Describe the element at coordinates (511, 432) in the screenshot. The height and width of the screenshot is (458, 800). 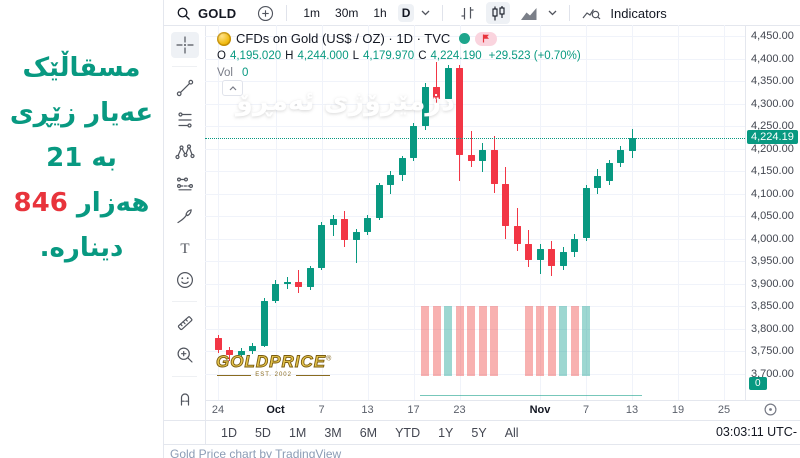
I see `range-tab-all: All` at that location.